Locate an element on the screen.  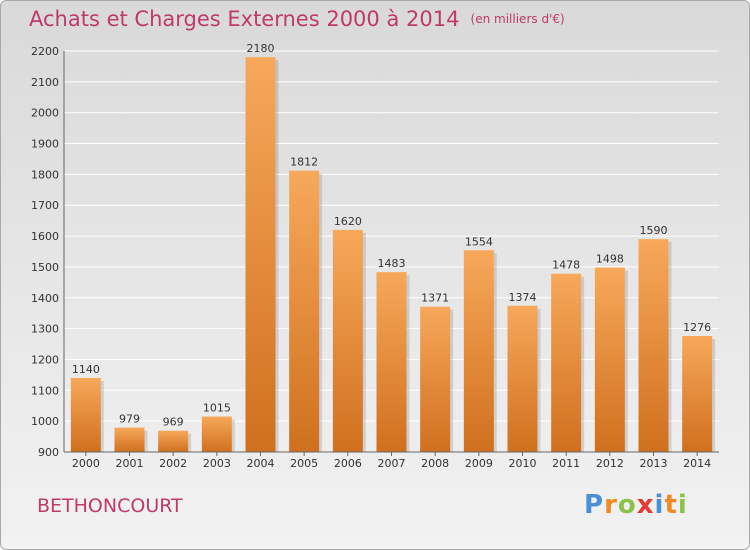
value-label: 1276 is located at coordinates (697, 327).